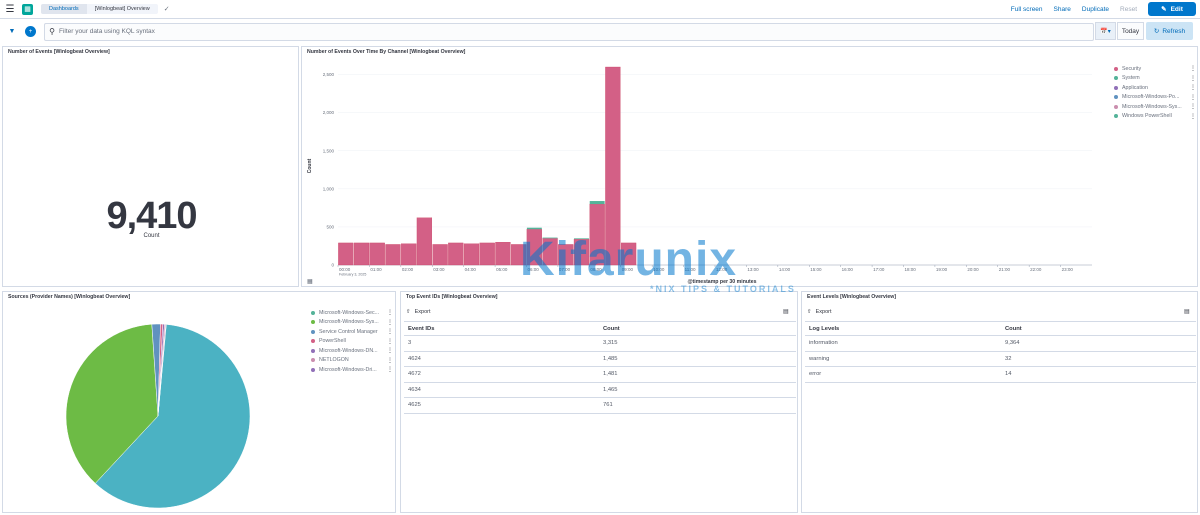  I want to click on sources-pie-chart, so click(158, 416).